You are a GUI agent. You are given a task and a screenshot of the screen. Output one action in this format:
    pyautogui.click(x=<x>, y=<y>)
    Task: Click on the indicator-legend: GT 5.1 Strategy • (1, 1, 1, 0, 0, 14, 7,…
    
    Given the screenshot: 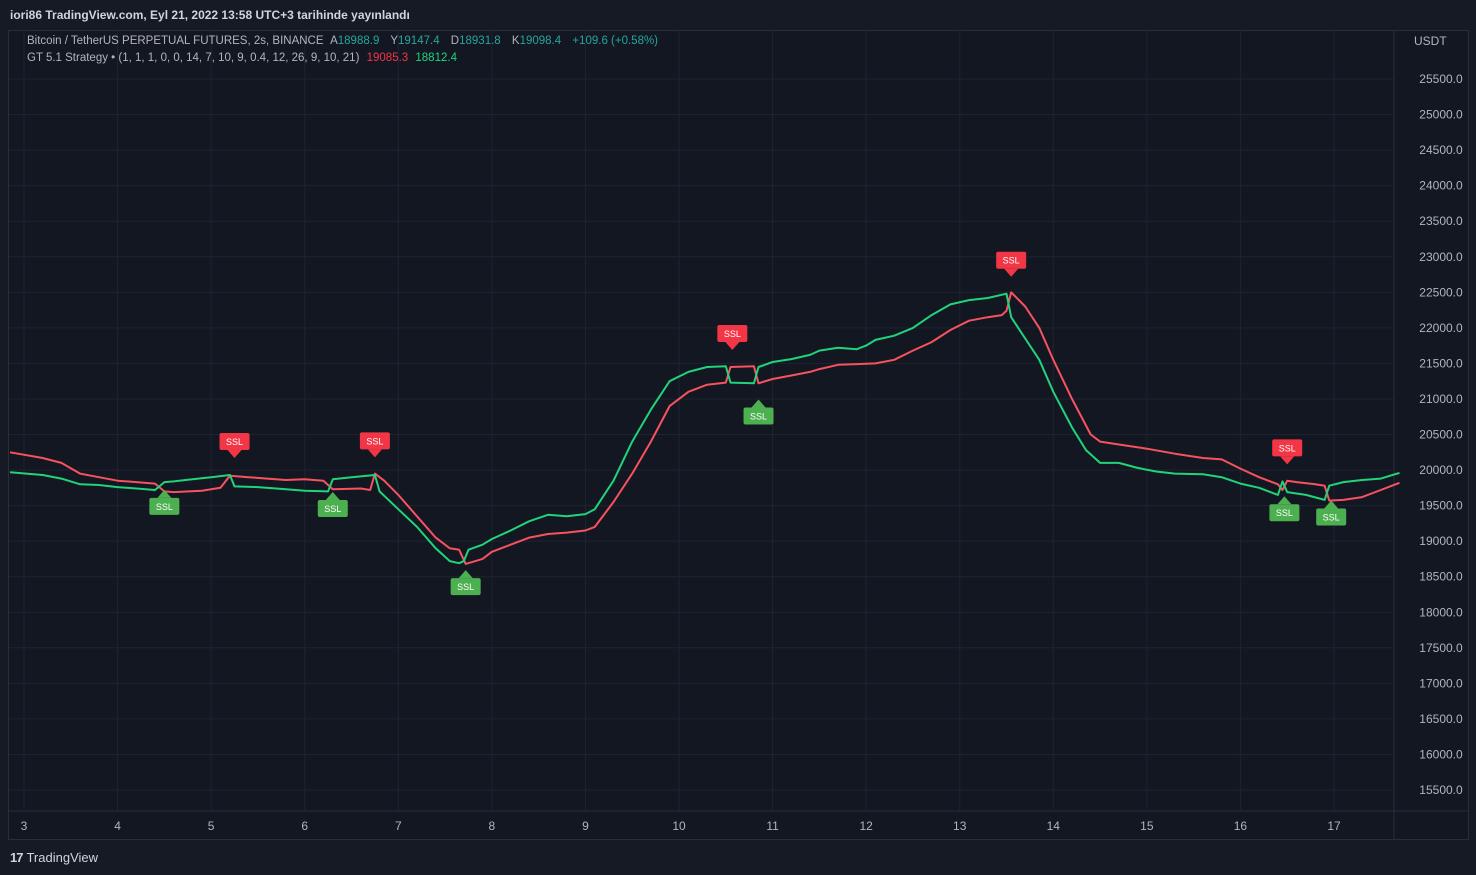 What is the action you would take?
    pyautogui.click(x=244, y=58)
    